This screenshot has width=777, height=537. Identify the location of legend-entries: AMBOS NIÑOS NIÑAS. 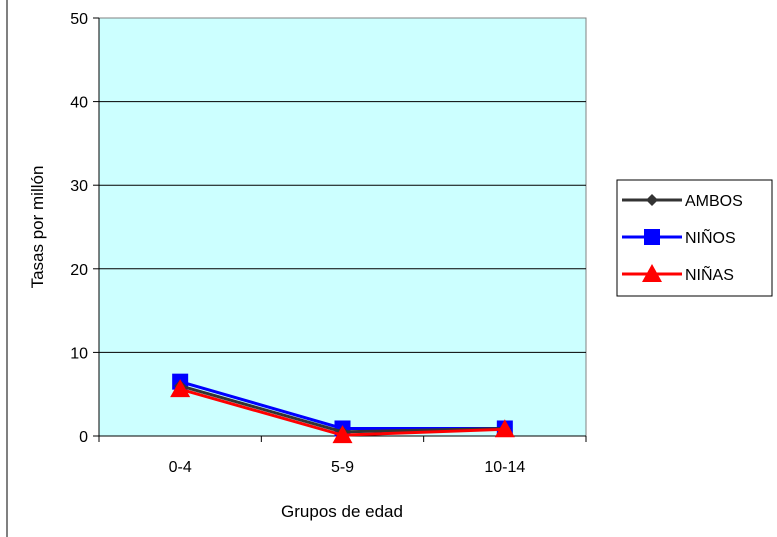
(682, 238).